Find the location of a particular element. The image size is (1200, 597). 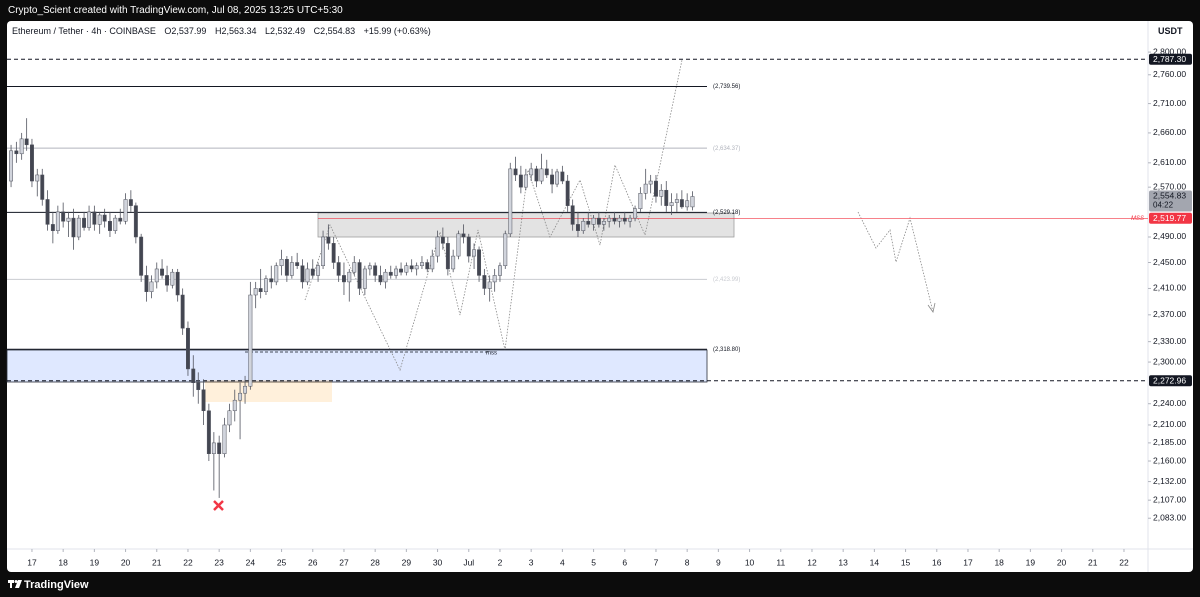

footer-brand: TradingView is located at coordinates (56, 585).